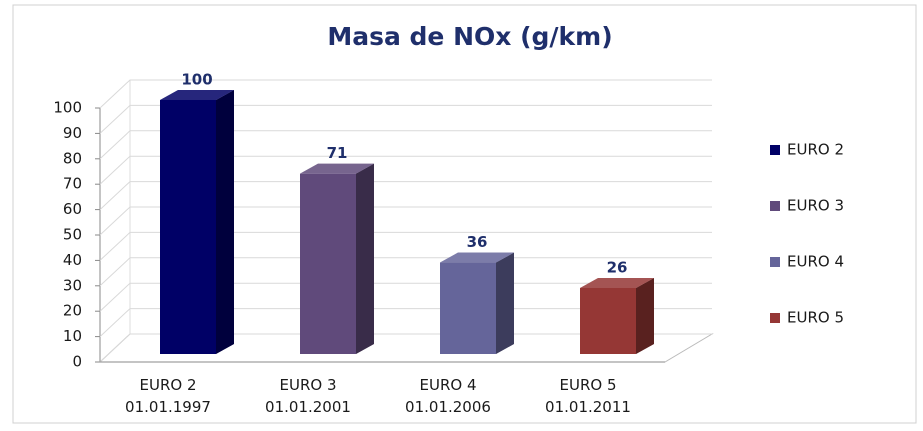 This screenshot has width=923, height=431. I want to click on y-tick-label: 20, so click(72, 311).